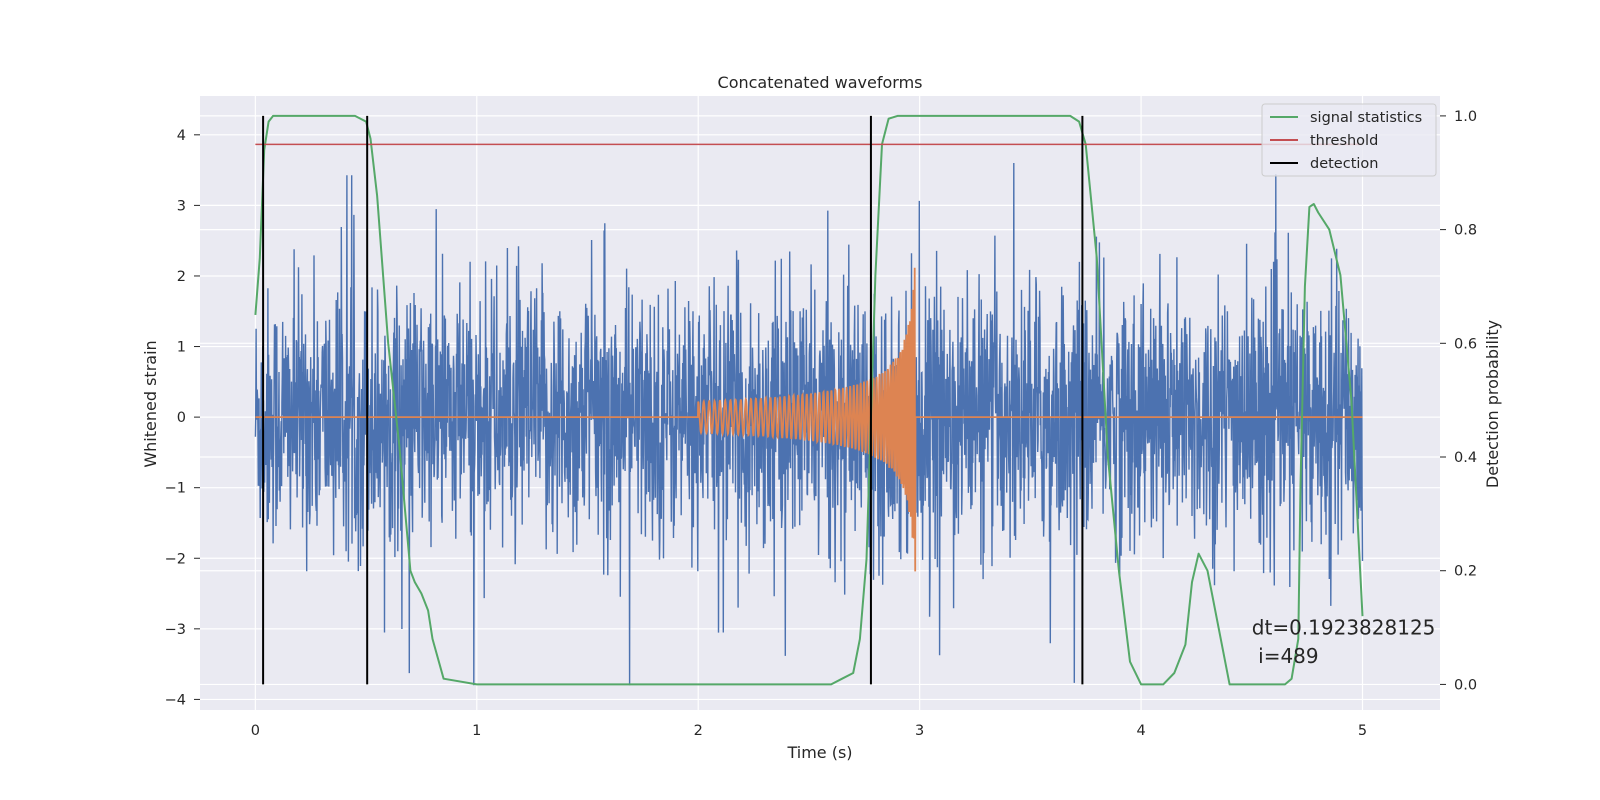  I want to click on legend-label-detection: detection, so click(1344, 164).